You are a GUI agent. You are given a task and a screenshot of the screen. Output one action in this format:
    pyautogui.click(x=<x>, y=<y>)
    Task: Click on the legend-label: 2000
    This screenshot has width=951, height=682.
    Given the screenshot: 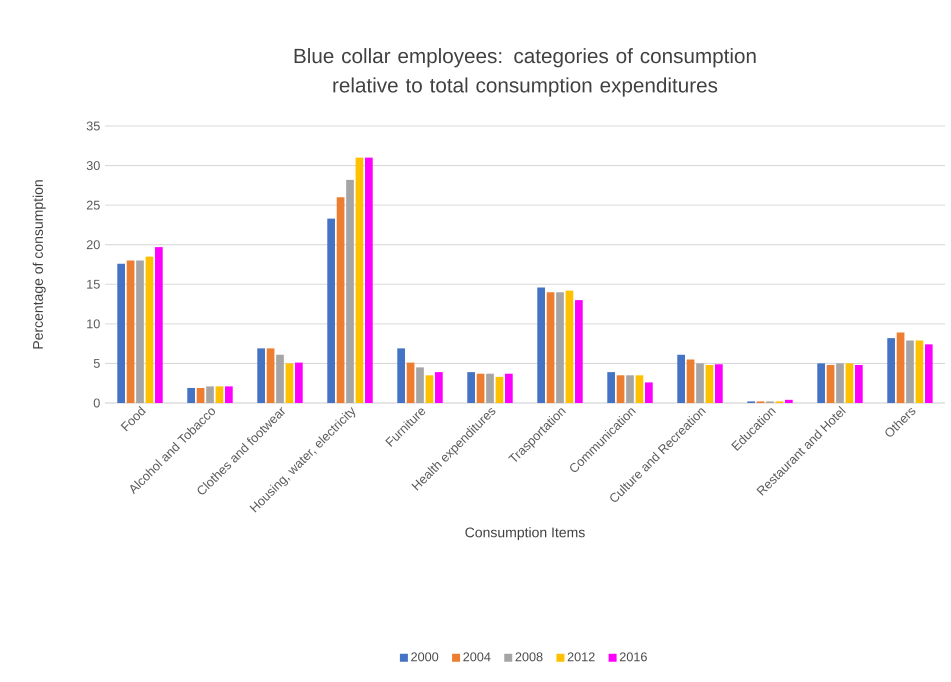 What is the action you would take?
    pyautogui.click(x=424, y=657)
    